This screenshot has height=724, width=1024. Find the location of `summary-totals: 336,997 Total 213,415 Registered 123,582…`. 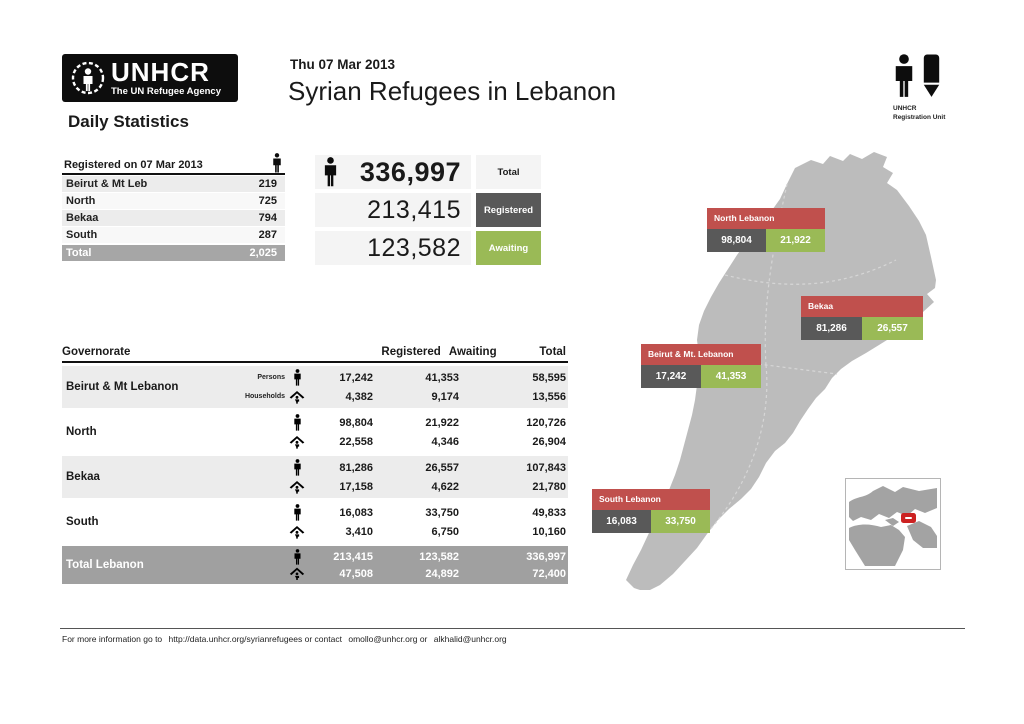

summary-totals: 336,997 Total 213,415 Registered 123,582… is located at coordinates (428, 210).